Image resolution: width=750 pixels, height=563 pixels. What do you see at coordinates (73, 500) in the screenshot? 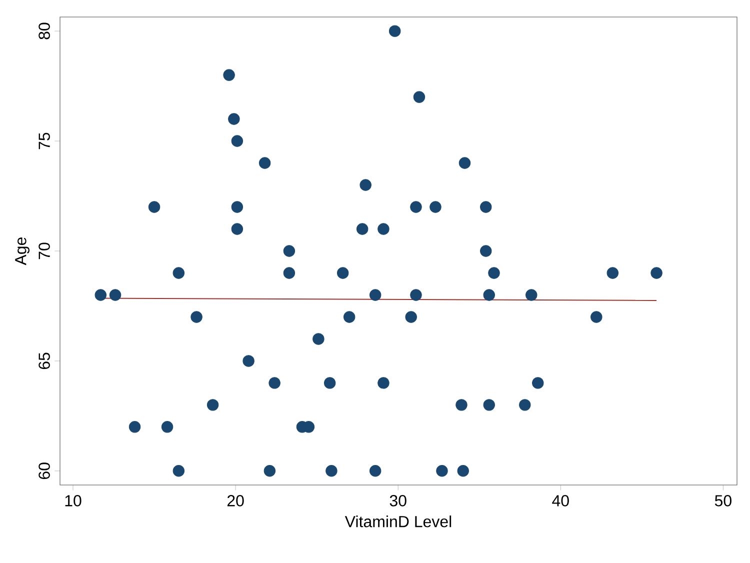
I see `x-tick-label: 10` at bounding box center [73, 500].